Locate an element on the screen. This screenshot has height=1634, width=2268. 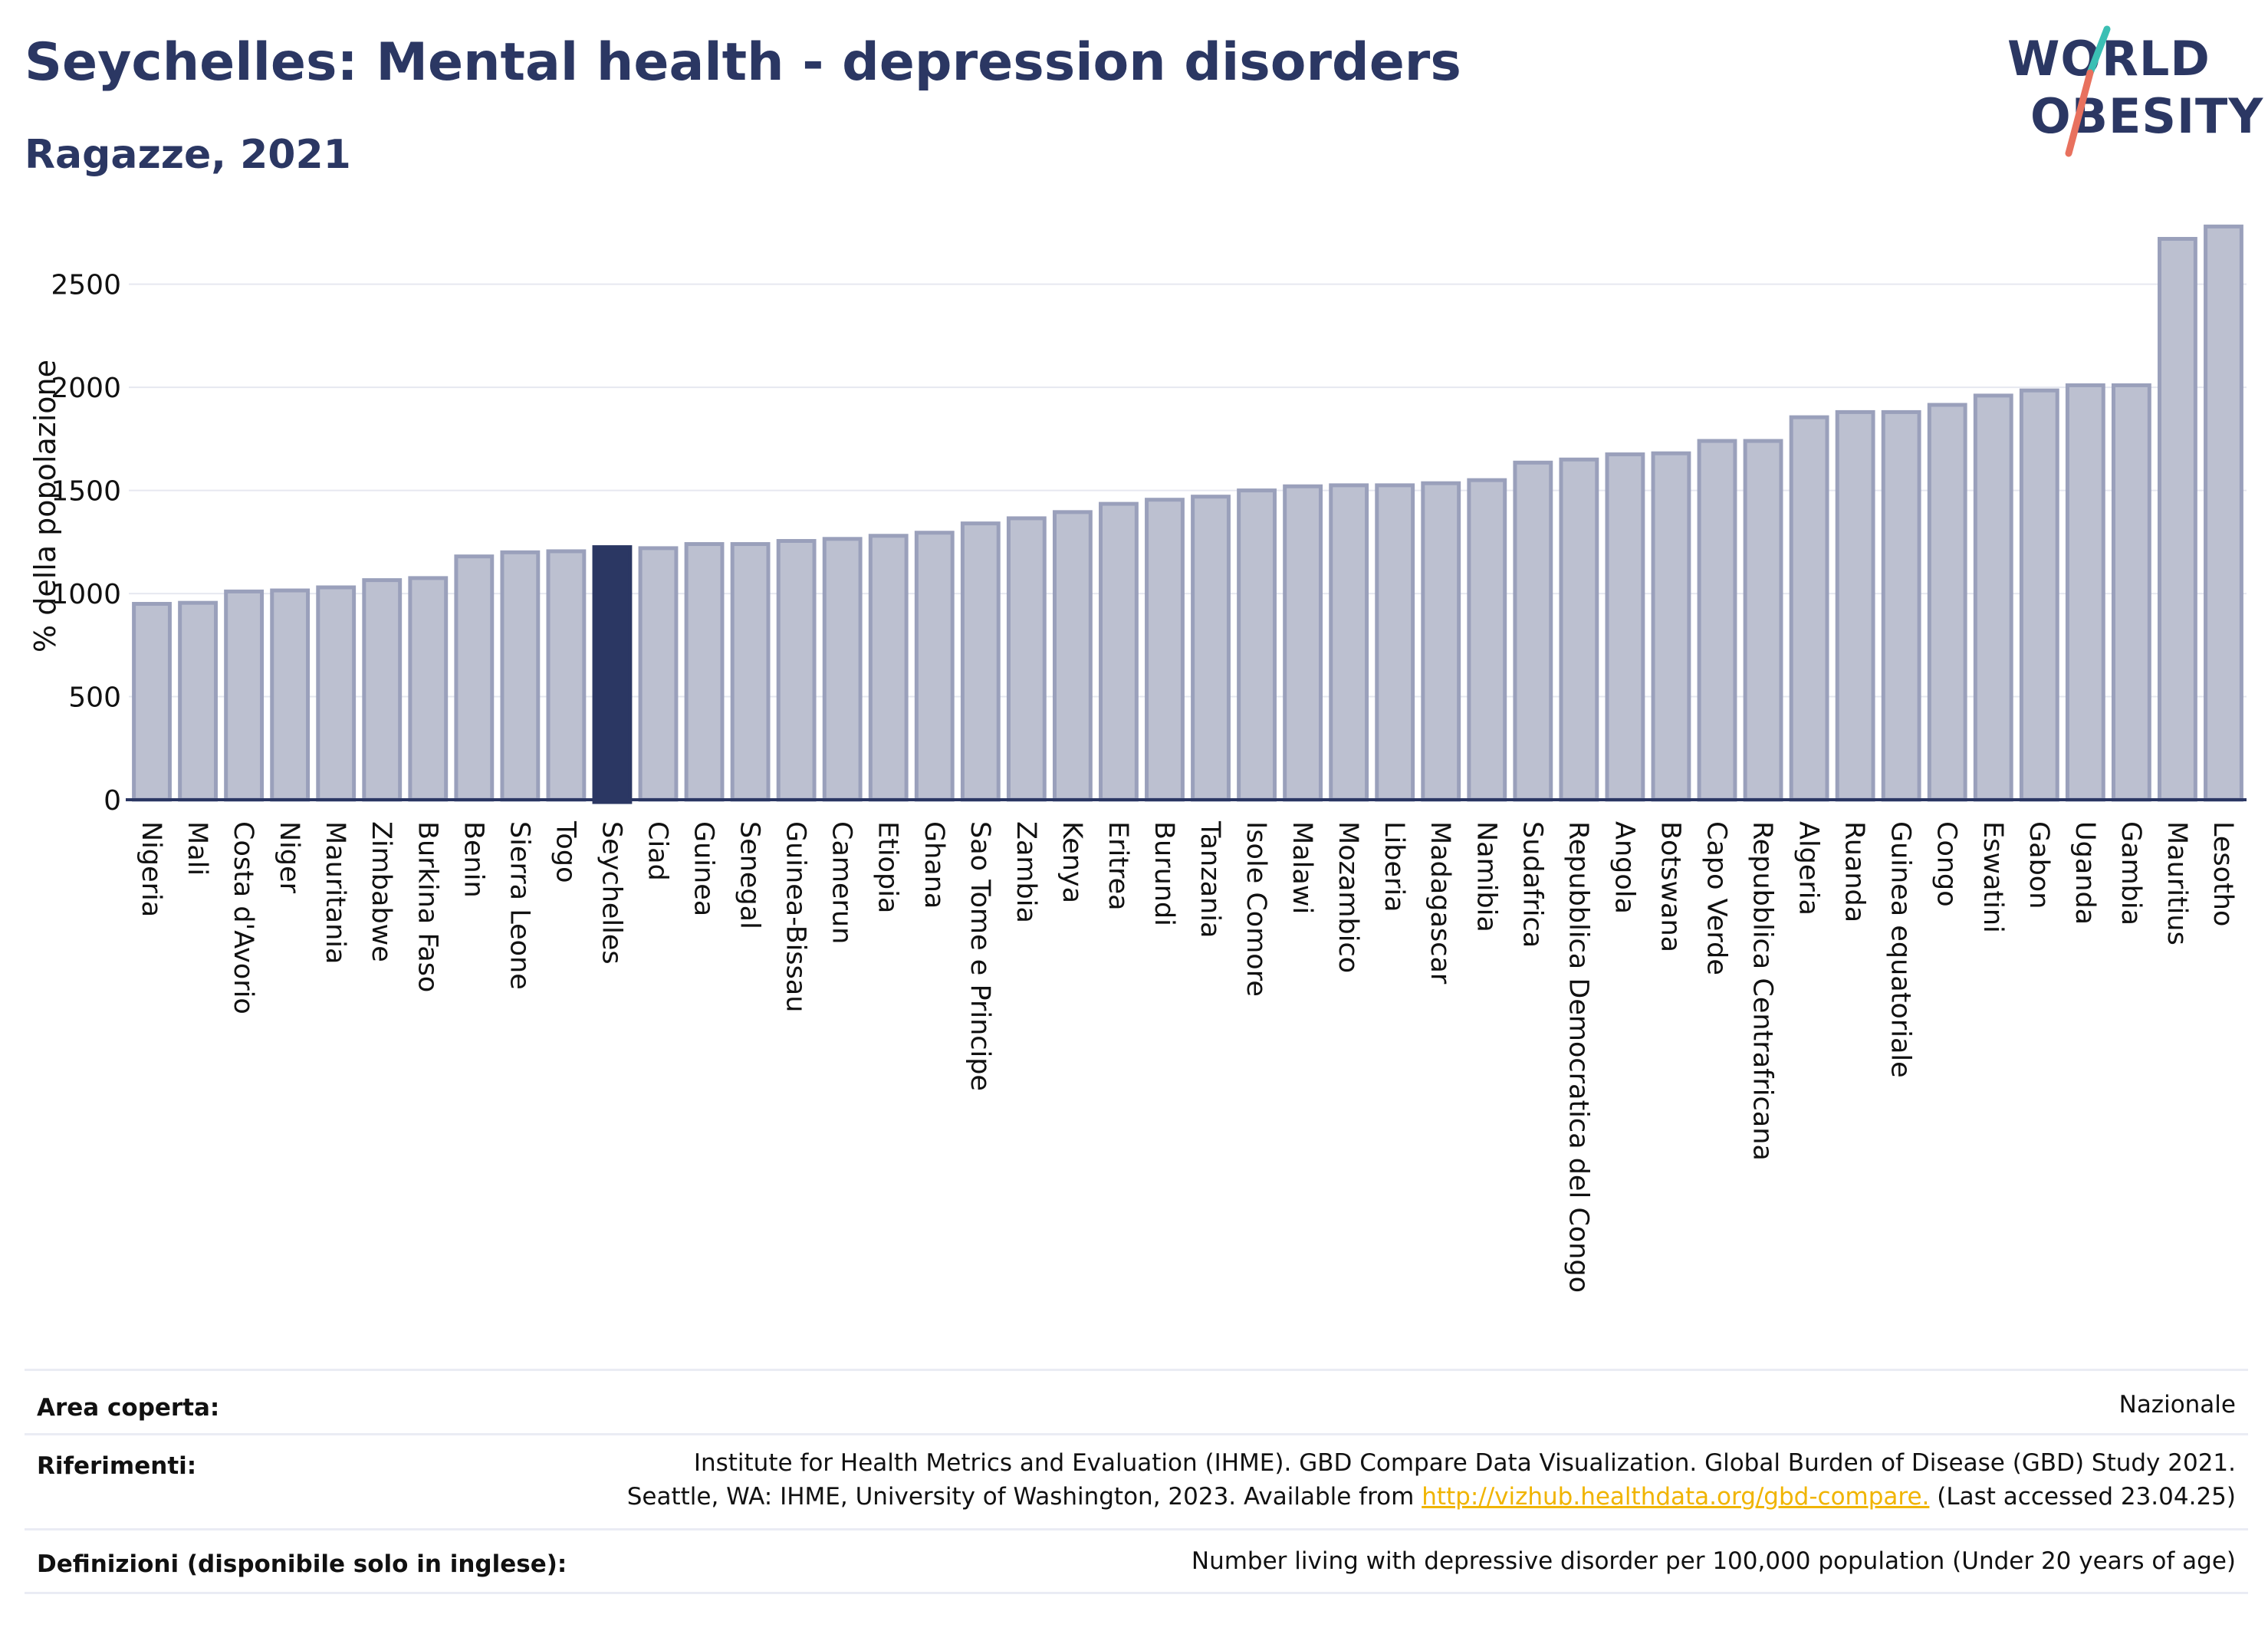
x-tick-label: Costa d'Avorio is located at coordinates (243, 918).